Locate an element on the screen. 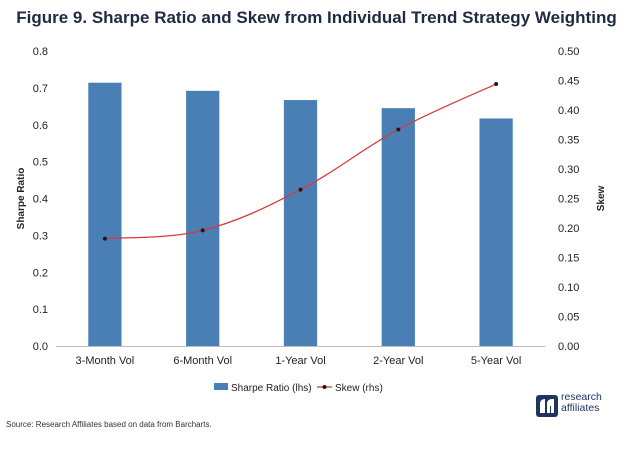 This screenshot has width=633, height=451. left-tick-label: 0.1 is located at coordinates (40, 310).